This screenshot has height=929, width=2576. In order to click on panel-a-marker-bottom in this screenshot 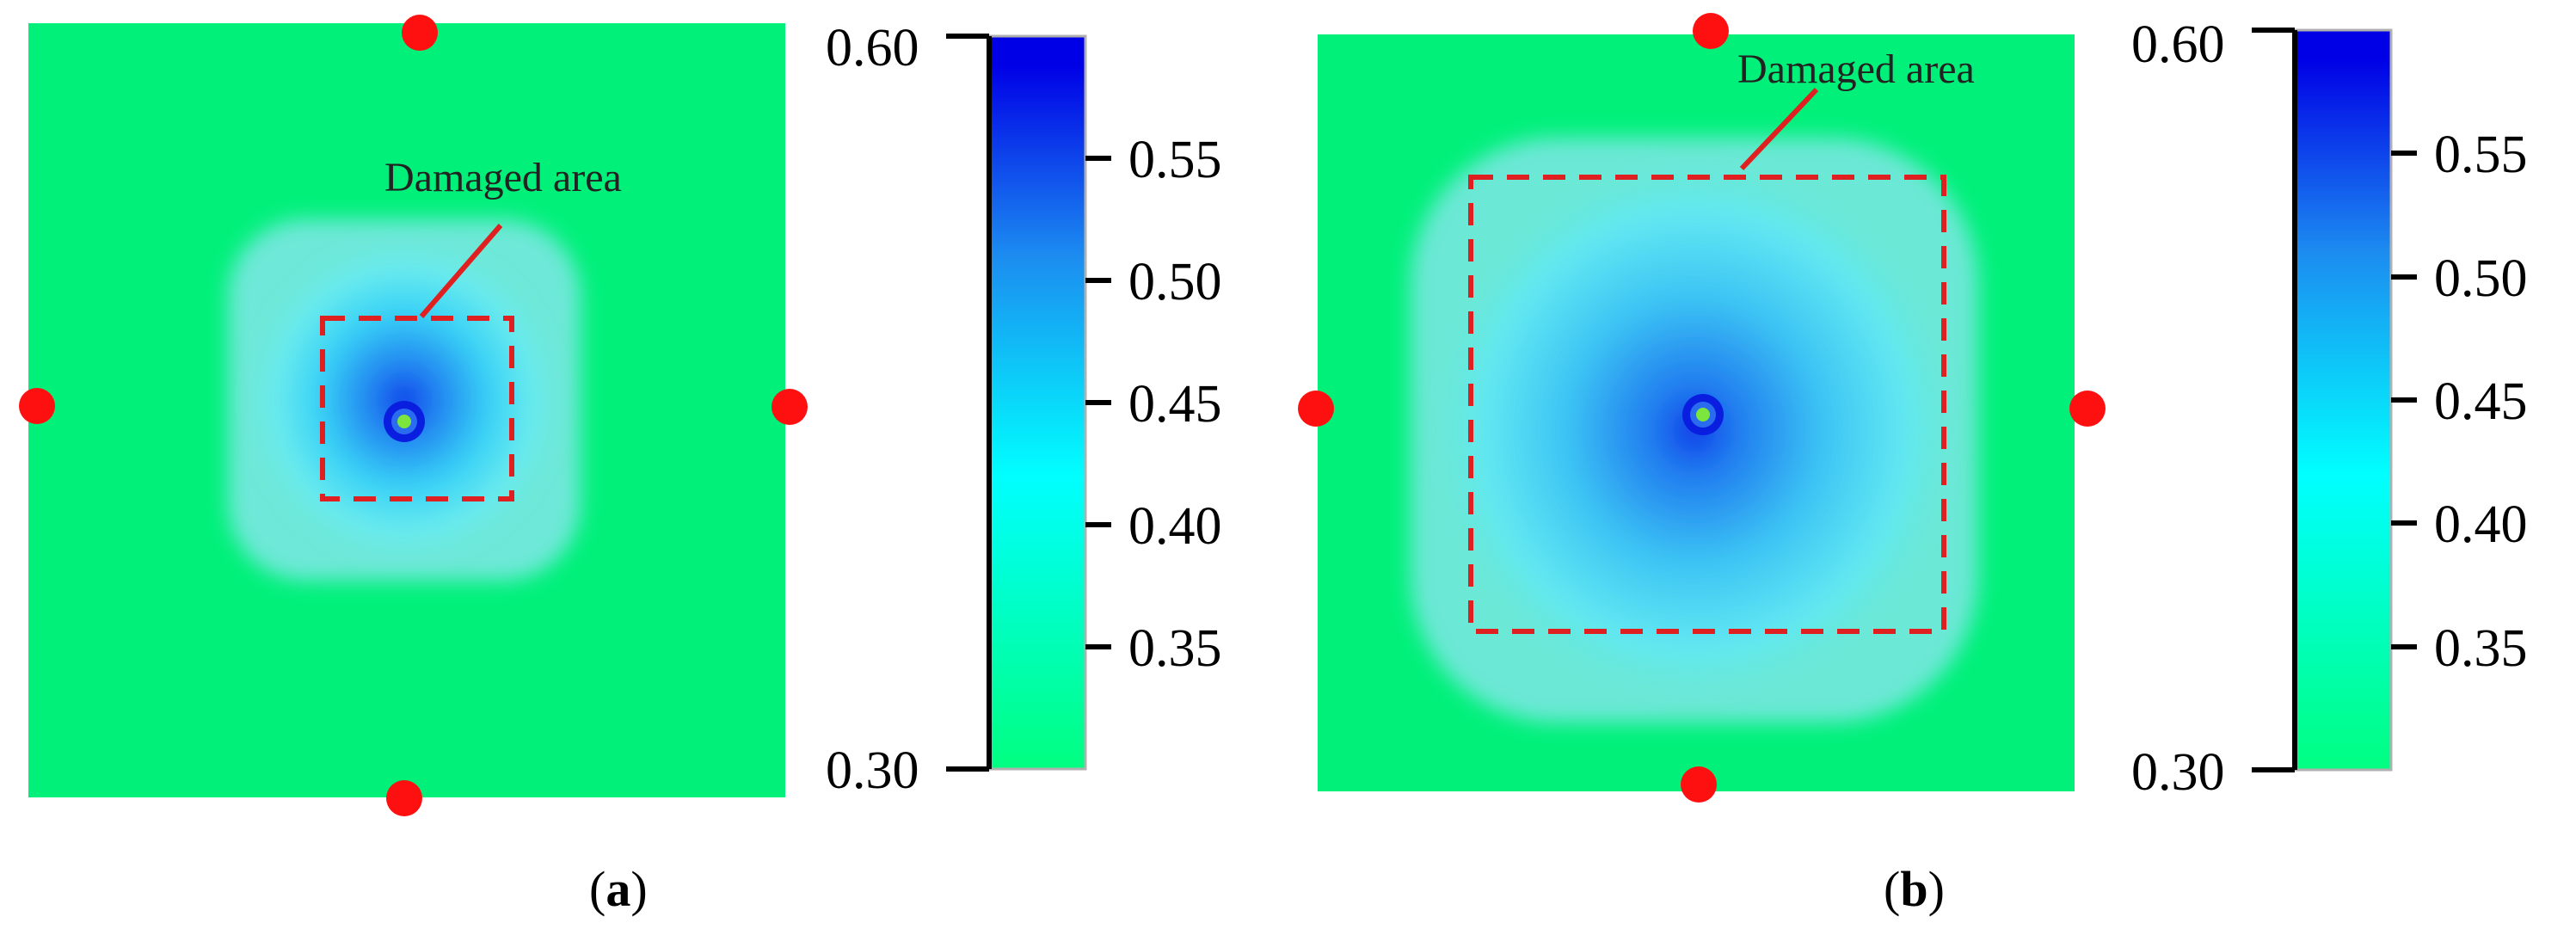, I will do `click(404, 798)`.